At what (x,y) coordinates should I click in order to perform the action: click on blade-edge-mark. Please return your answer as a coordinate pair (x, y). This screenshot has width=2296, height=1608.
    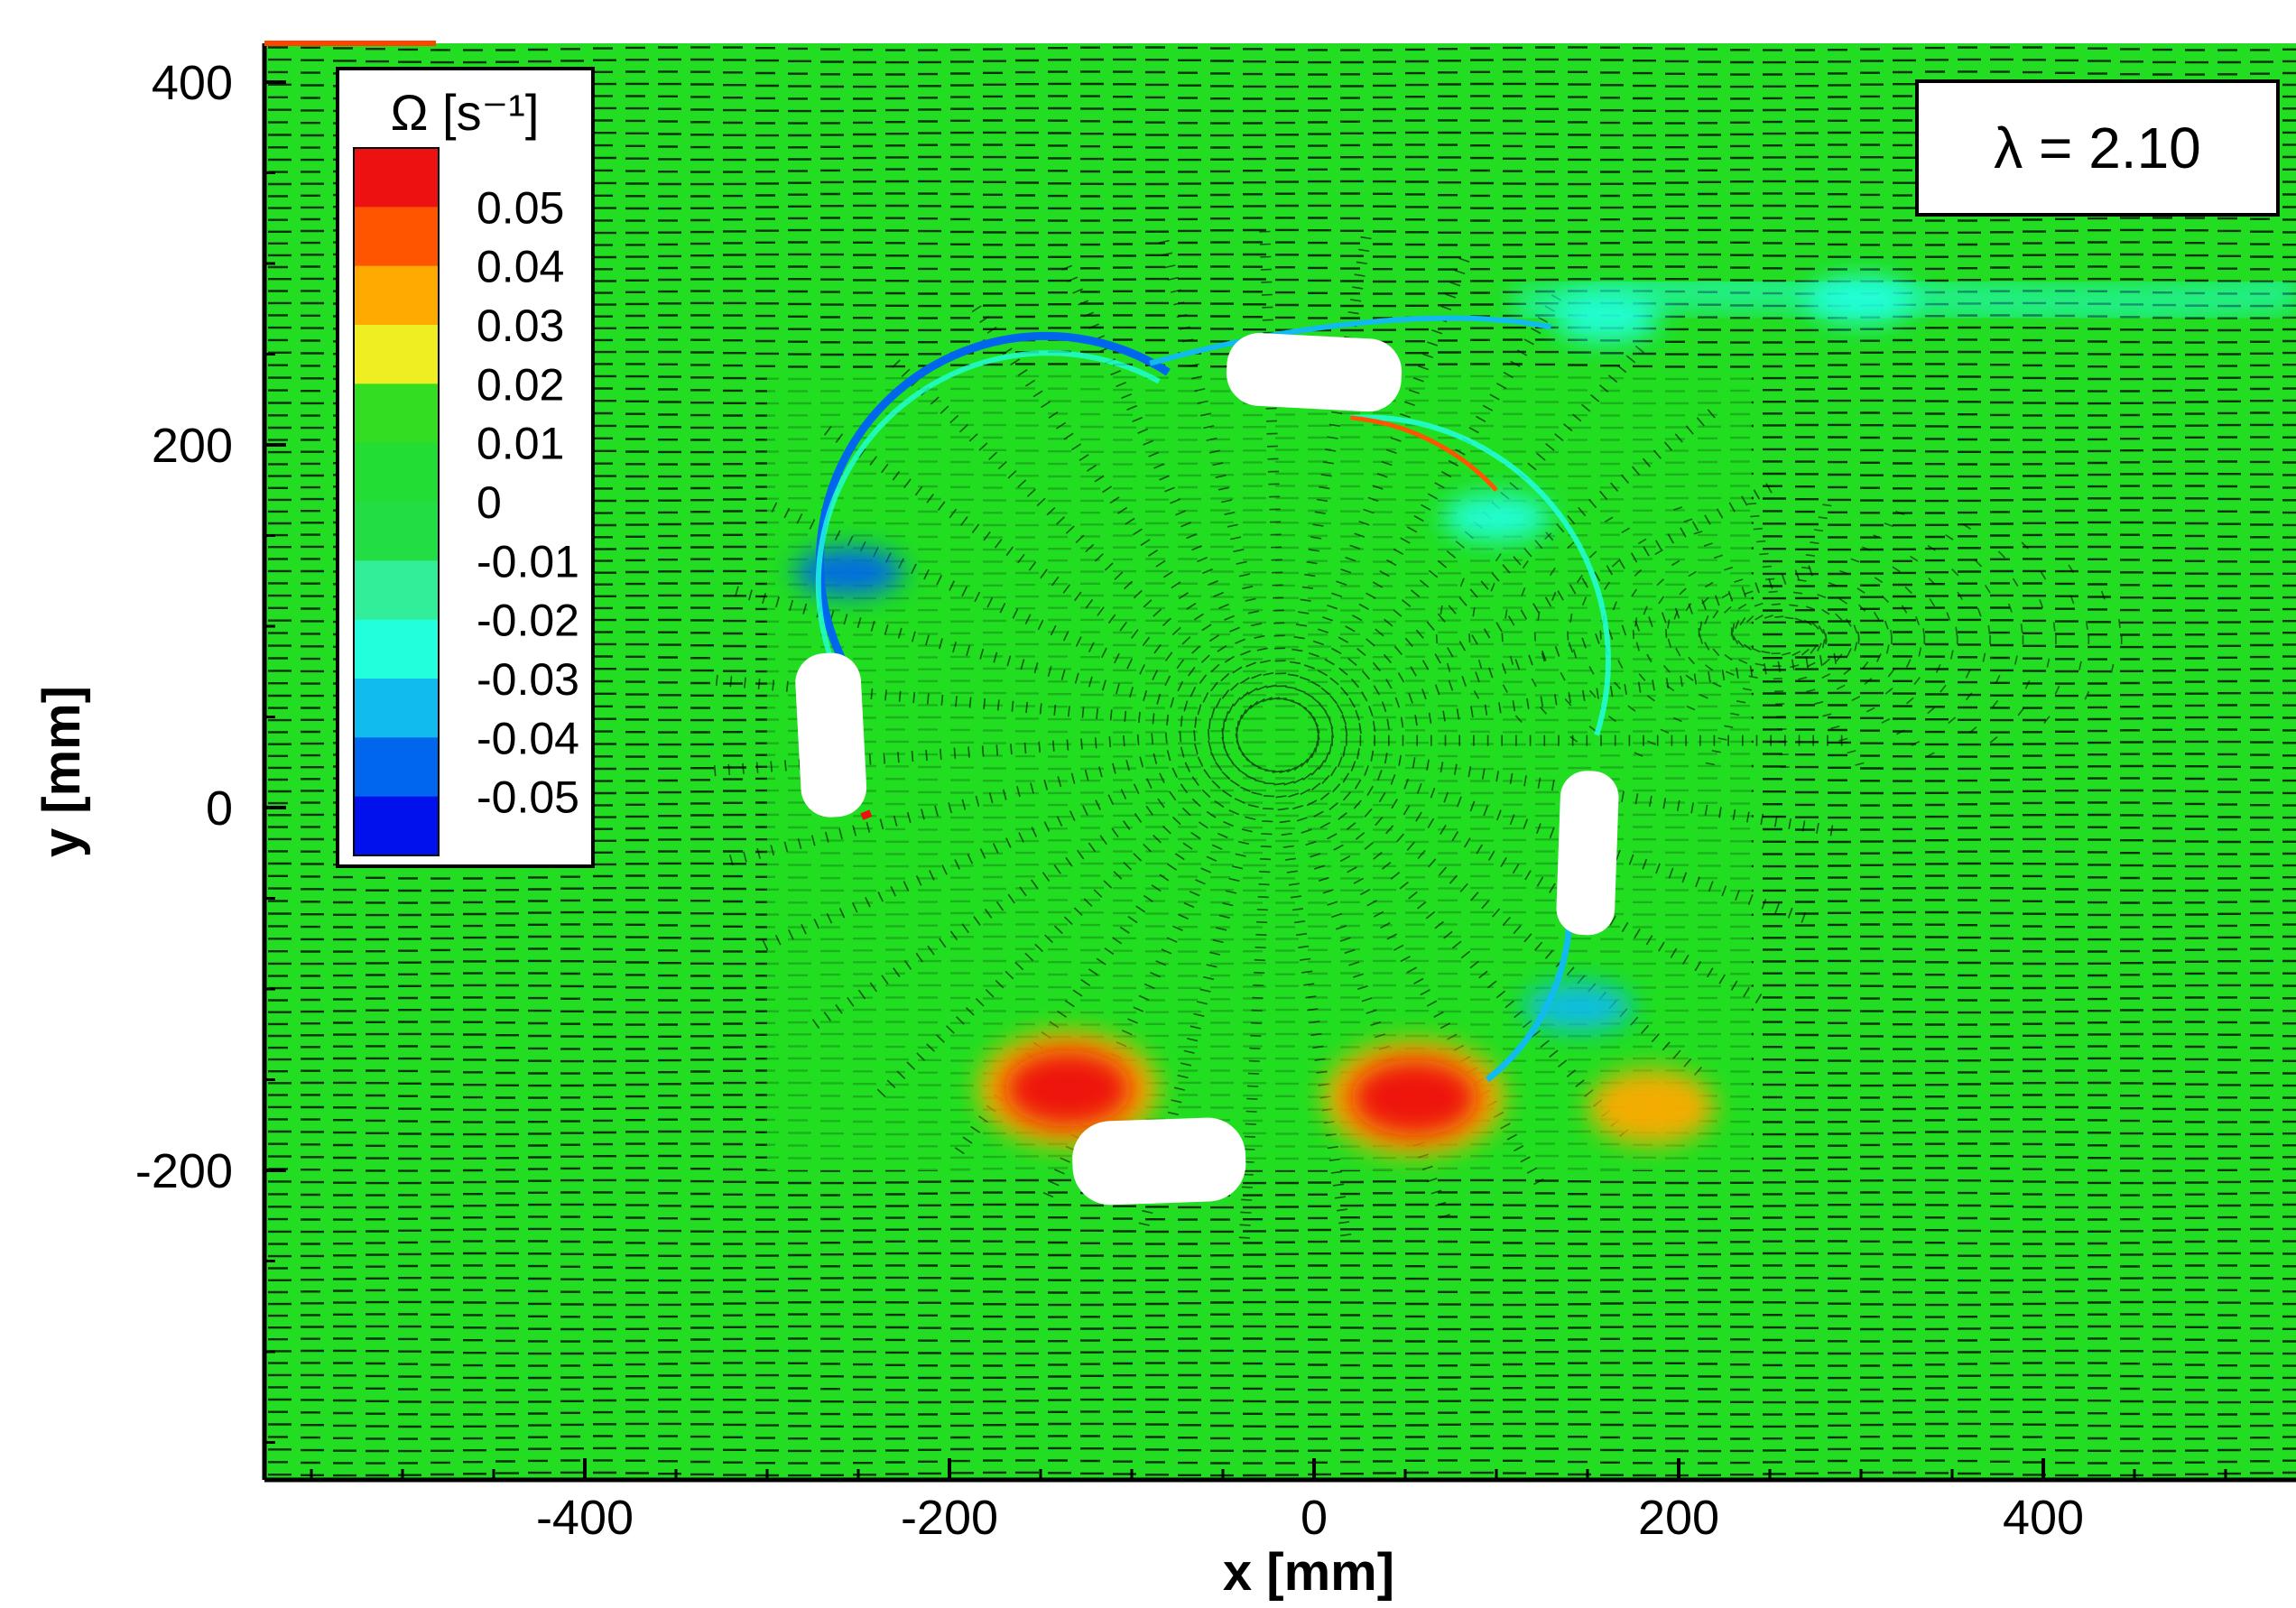
    Looking at the image, I should click on (866, 814).